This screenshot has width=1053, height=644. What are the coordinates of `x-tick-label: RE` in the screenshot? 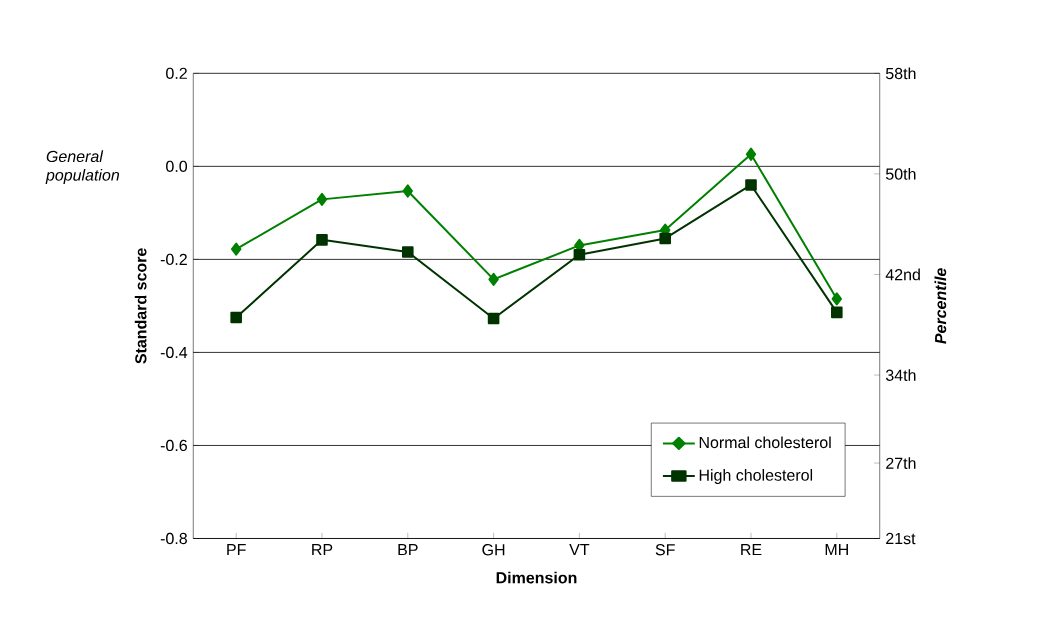 It's located at (751, 550).